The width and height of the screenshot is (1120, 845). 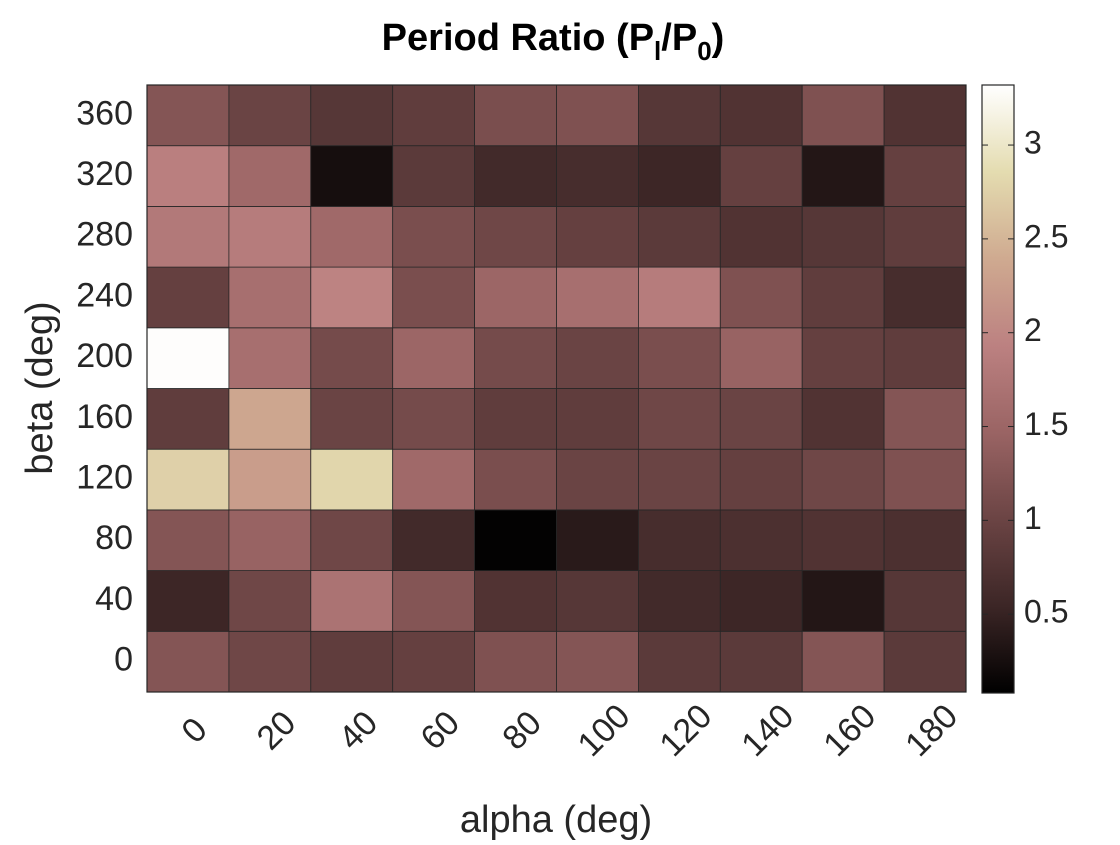 What do you see at coordinates (604, 730) in the screenshot?
I see `x-tick-label: 100` at bounding box center [604, 730].